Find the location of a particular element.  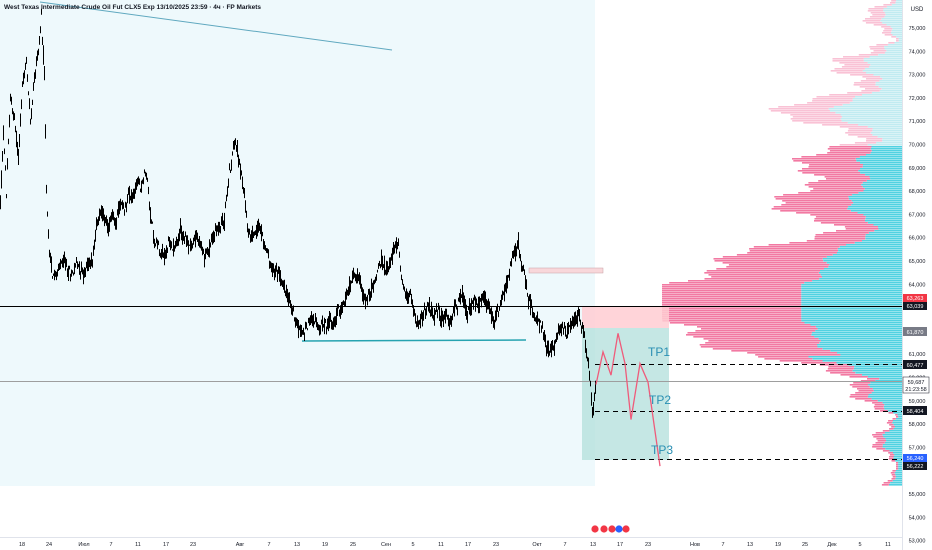

price-tick-label: 66,000 is located at coordinates (917, 239).